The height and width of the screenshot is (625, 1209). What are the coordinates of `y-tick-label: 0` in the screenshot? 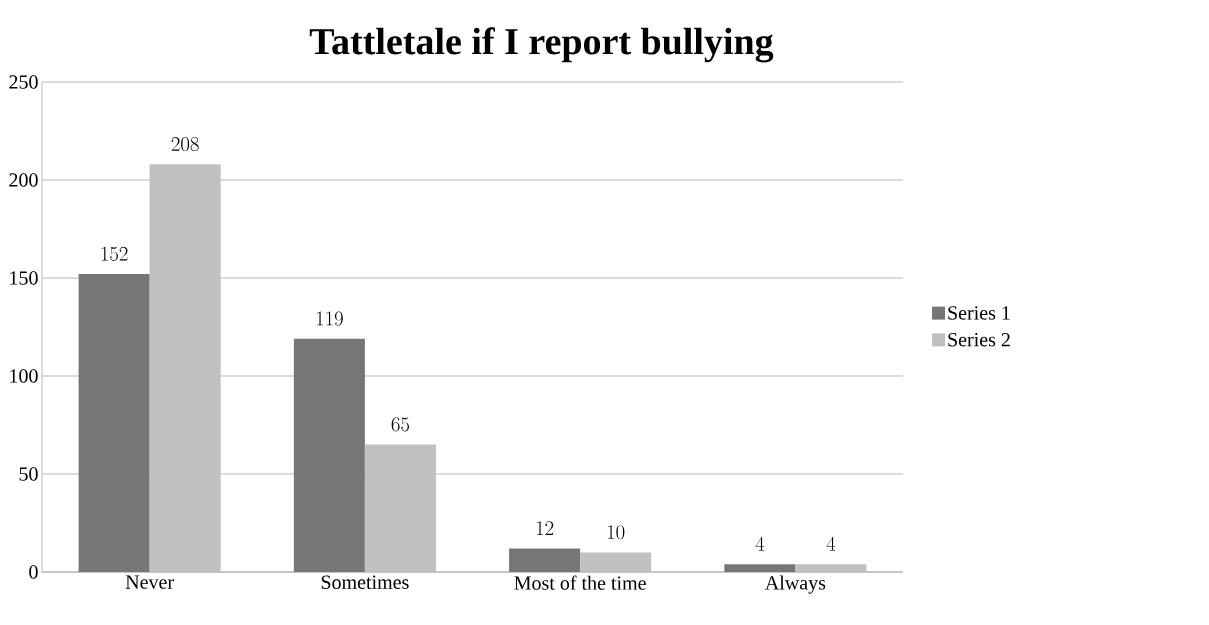 It's located at (33, 572).